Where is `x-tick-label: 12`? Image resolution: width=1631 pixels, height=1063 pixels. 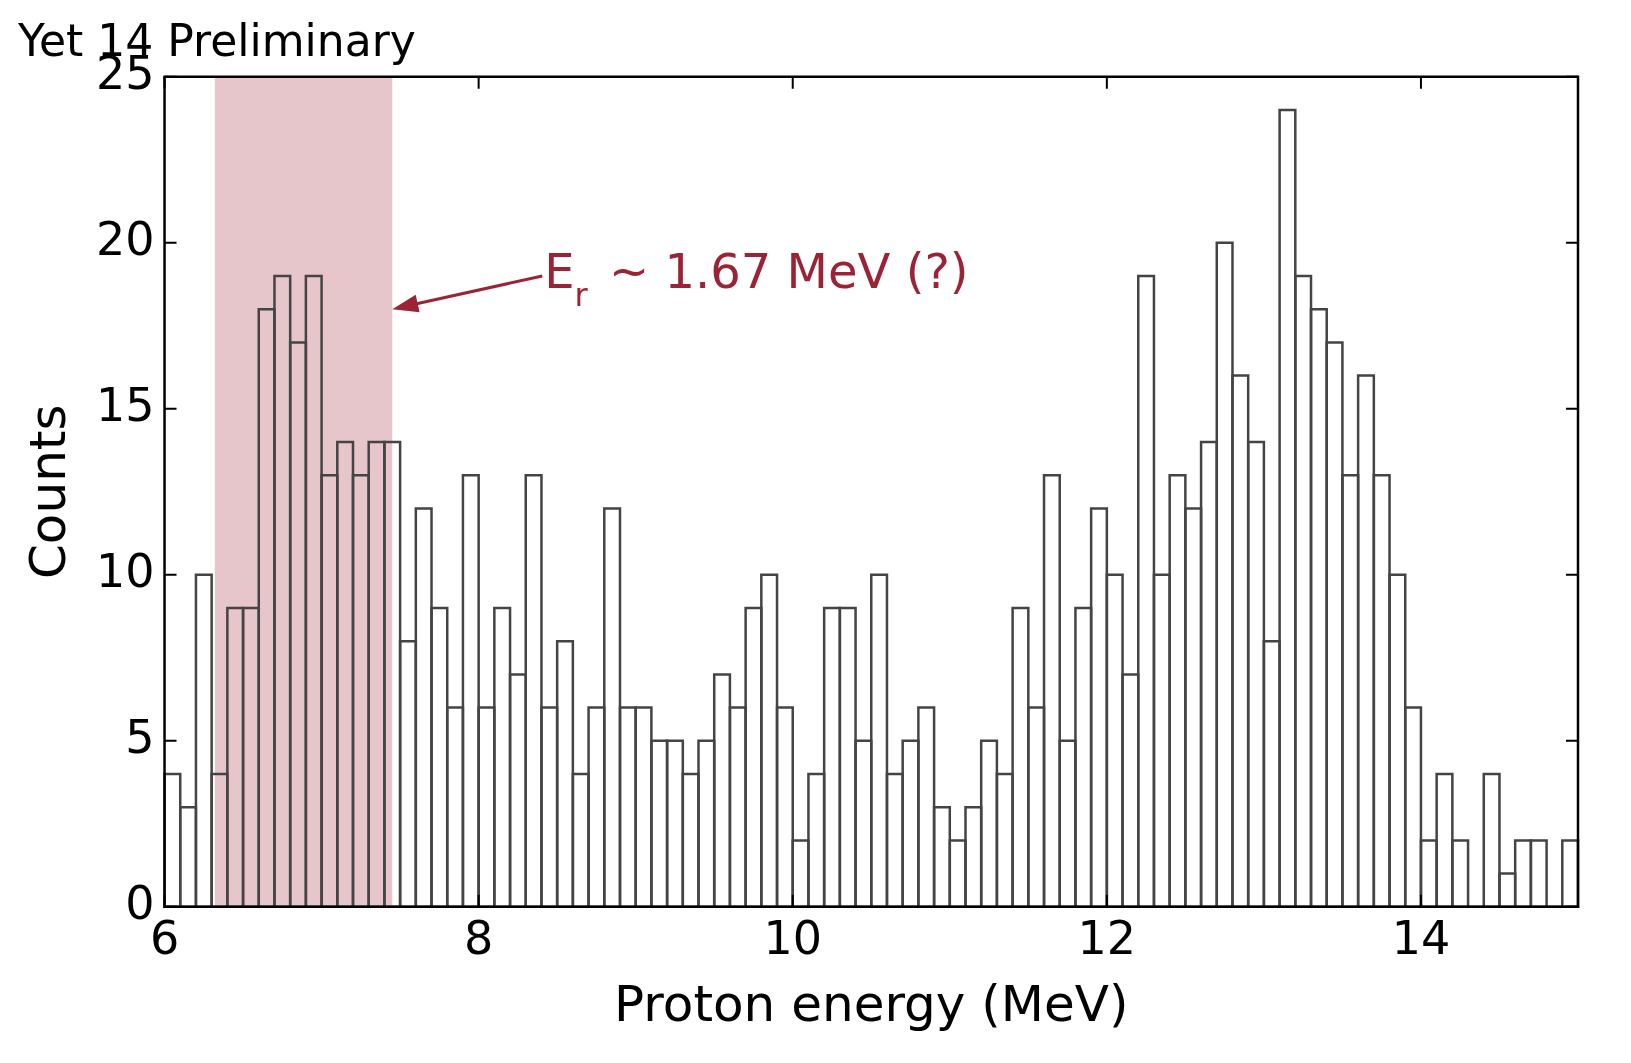 x-tick-label: 12 is located at coordinates (1107, 938).